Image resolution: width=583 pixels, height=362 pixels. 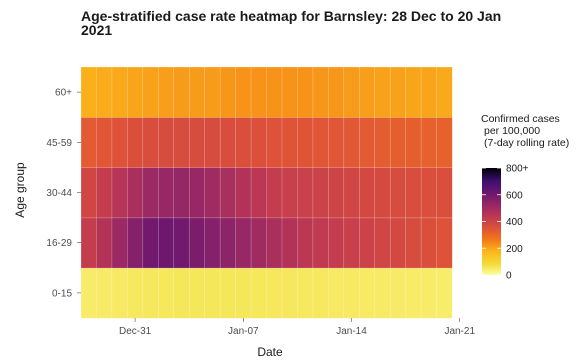 What do you see at coordinates (62, 293) in the screenshot?
I see `y-tick-label: 0-15` at bounding box center [62, 293].